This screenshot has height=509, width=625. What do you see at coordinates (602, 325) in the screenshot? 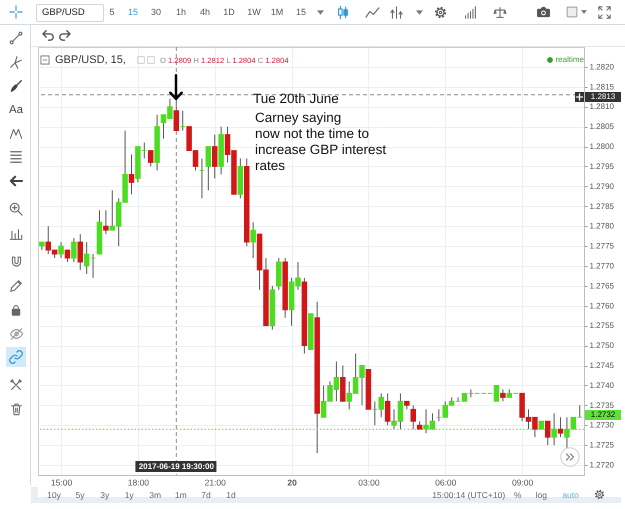
I see `y-tick-label: 1.2755` at bounding box center [602, 325].